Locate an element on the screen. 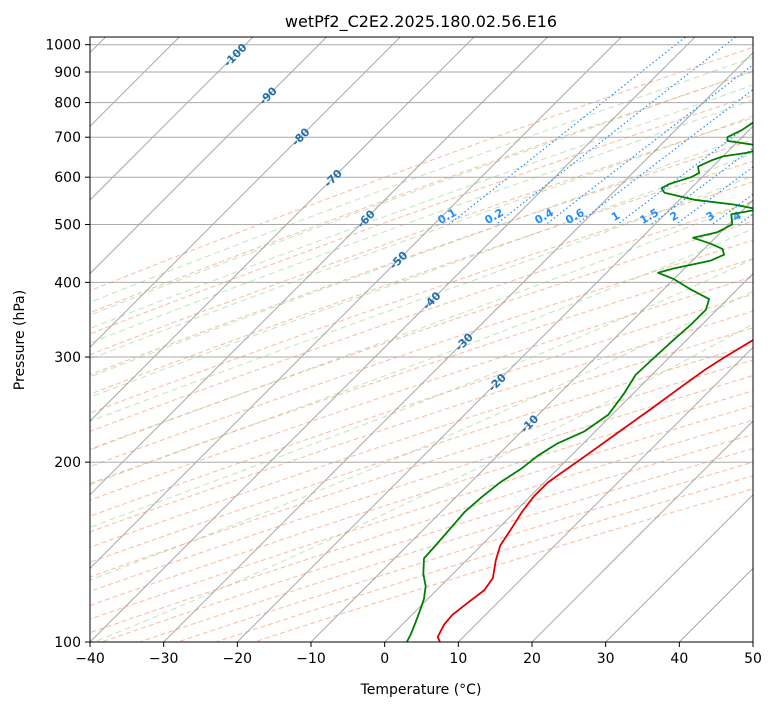 This screenshot has width=775, height=708. y-tick-label: 1000 is located at coordinates (63, 46).